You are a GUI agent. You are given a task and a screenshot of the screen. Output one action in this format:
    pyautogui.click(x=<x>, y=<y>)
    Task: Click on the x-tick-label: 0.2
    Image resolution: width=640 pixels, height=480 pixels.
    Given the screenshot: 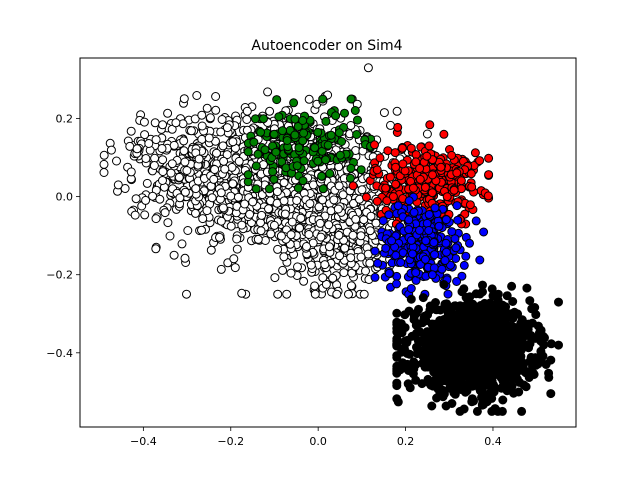 What is the action you would take?
    pyautogui.click(x=406, y=441)
    